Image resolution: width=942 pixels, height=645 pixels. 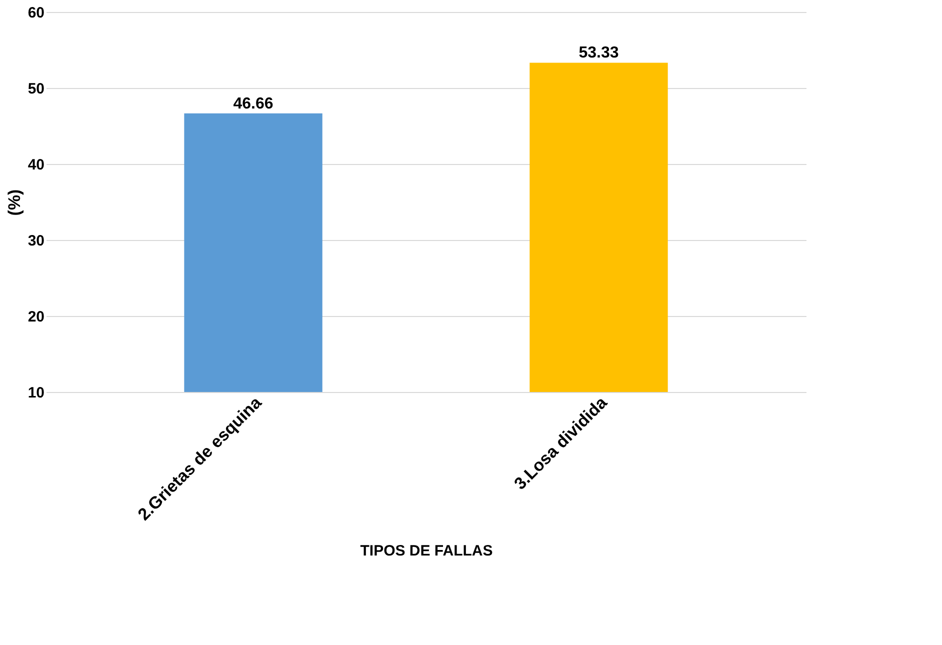 What do you see at coordinates (14, 202) in the screenshot?
I see `y-axis-title: (%)` at bounding box center [14, 202].